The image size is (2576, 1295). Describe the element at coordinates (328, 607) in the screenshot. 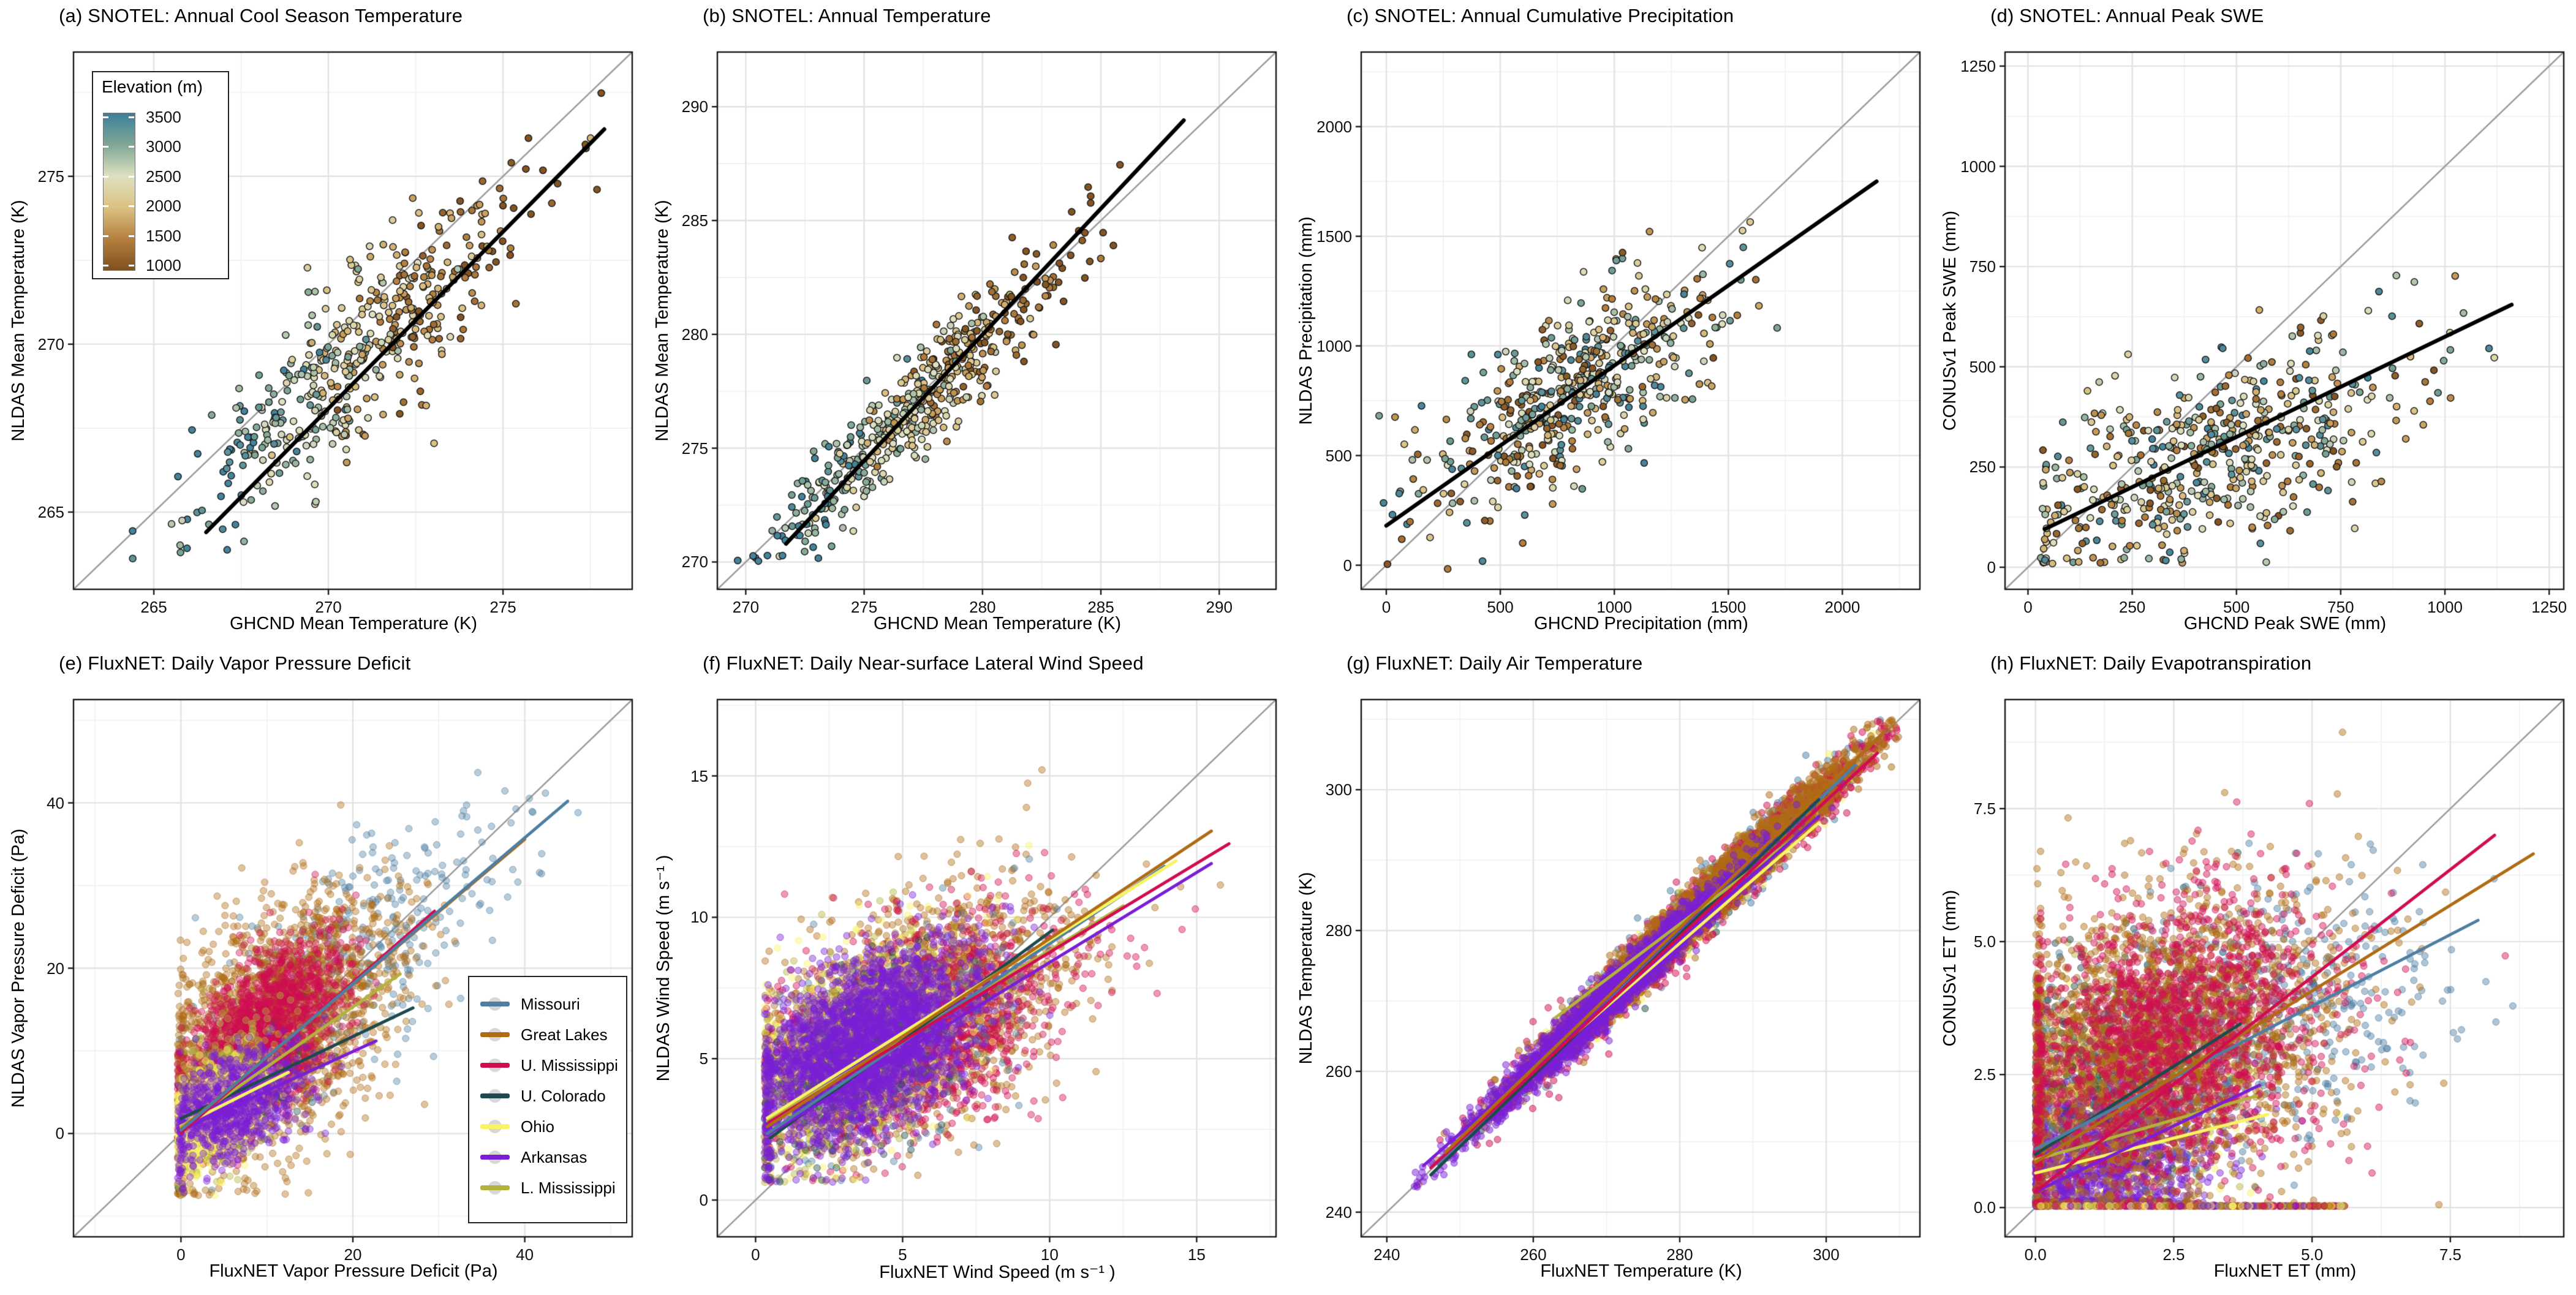

I see `x-tick-label: 270` at that location.